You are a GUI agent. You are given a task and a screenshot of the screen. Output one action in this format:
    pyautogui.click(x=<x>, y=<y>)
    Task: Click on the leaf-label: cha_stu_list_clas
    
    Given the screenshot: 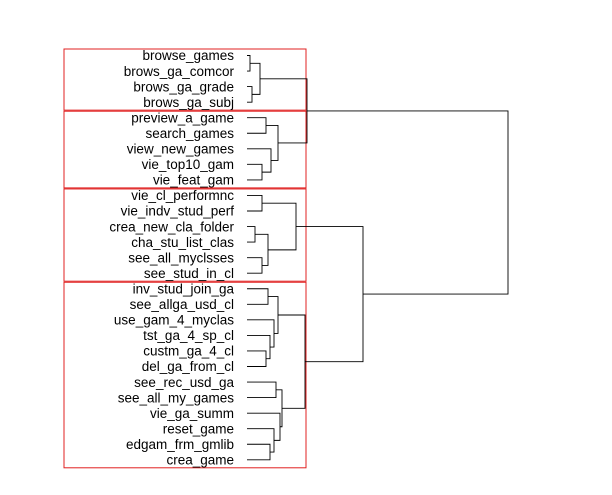 What is the action you would take?
    pyautogui.click(x=182, y=242)
    